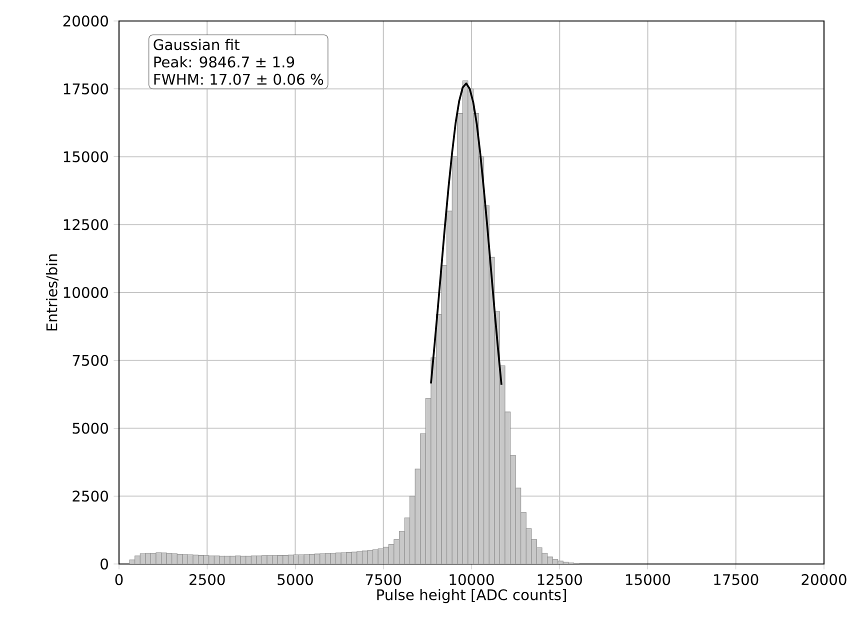  I want to click on x-tick-label: 17500, so click(736, 580).